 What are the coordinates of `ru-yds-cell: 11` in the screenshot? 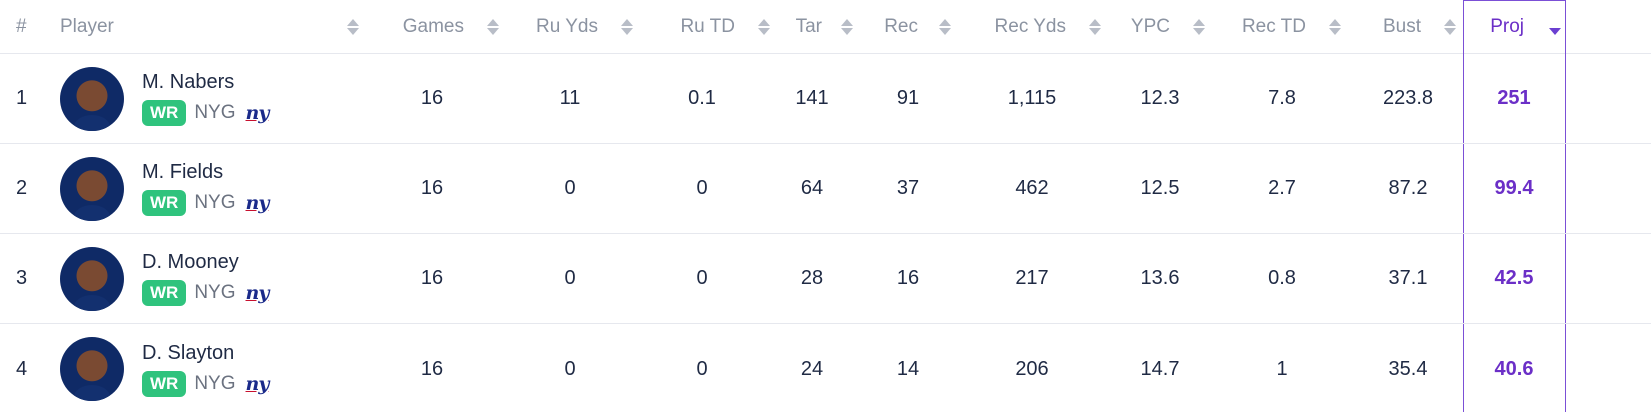 It's located at (570, 98).